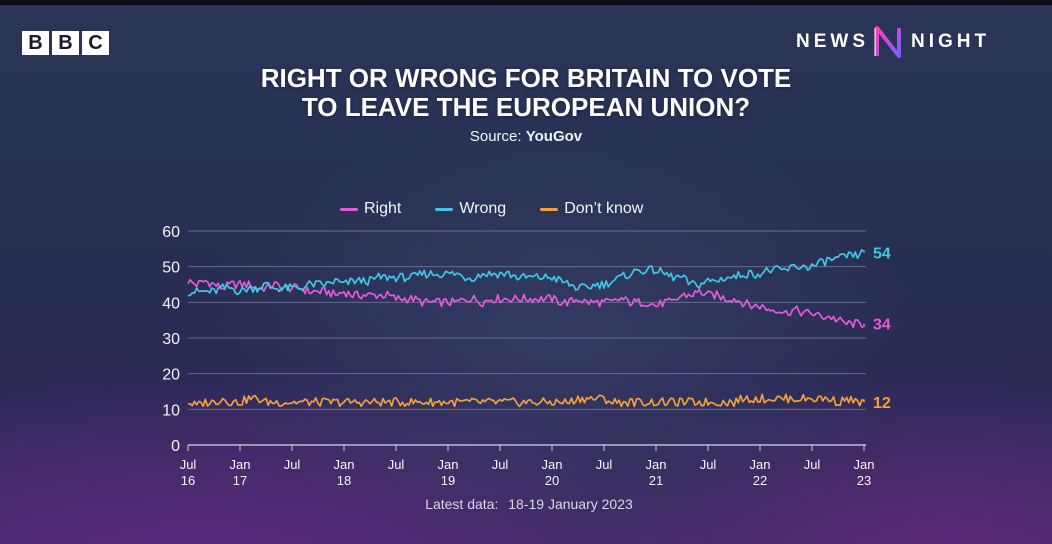 The width and height of the screenshot is (1052, 544). What do you see at coordinates (526, 400) in the screenshot?
I see `series-line-dont-know` at bounding box center [526, 400].